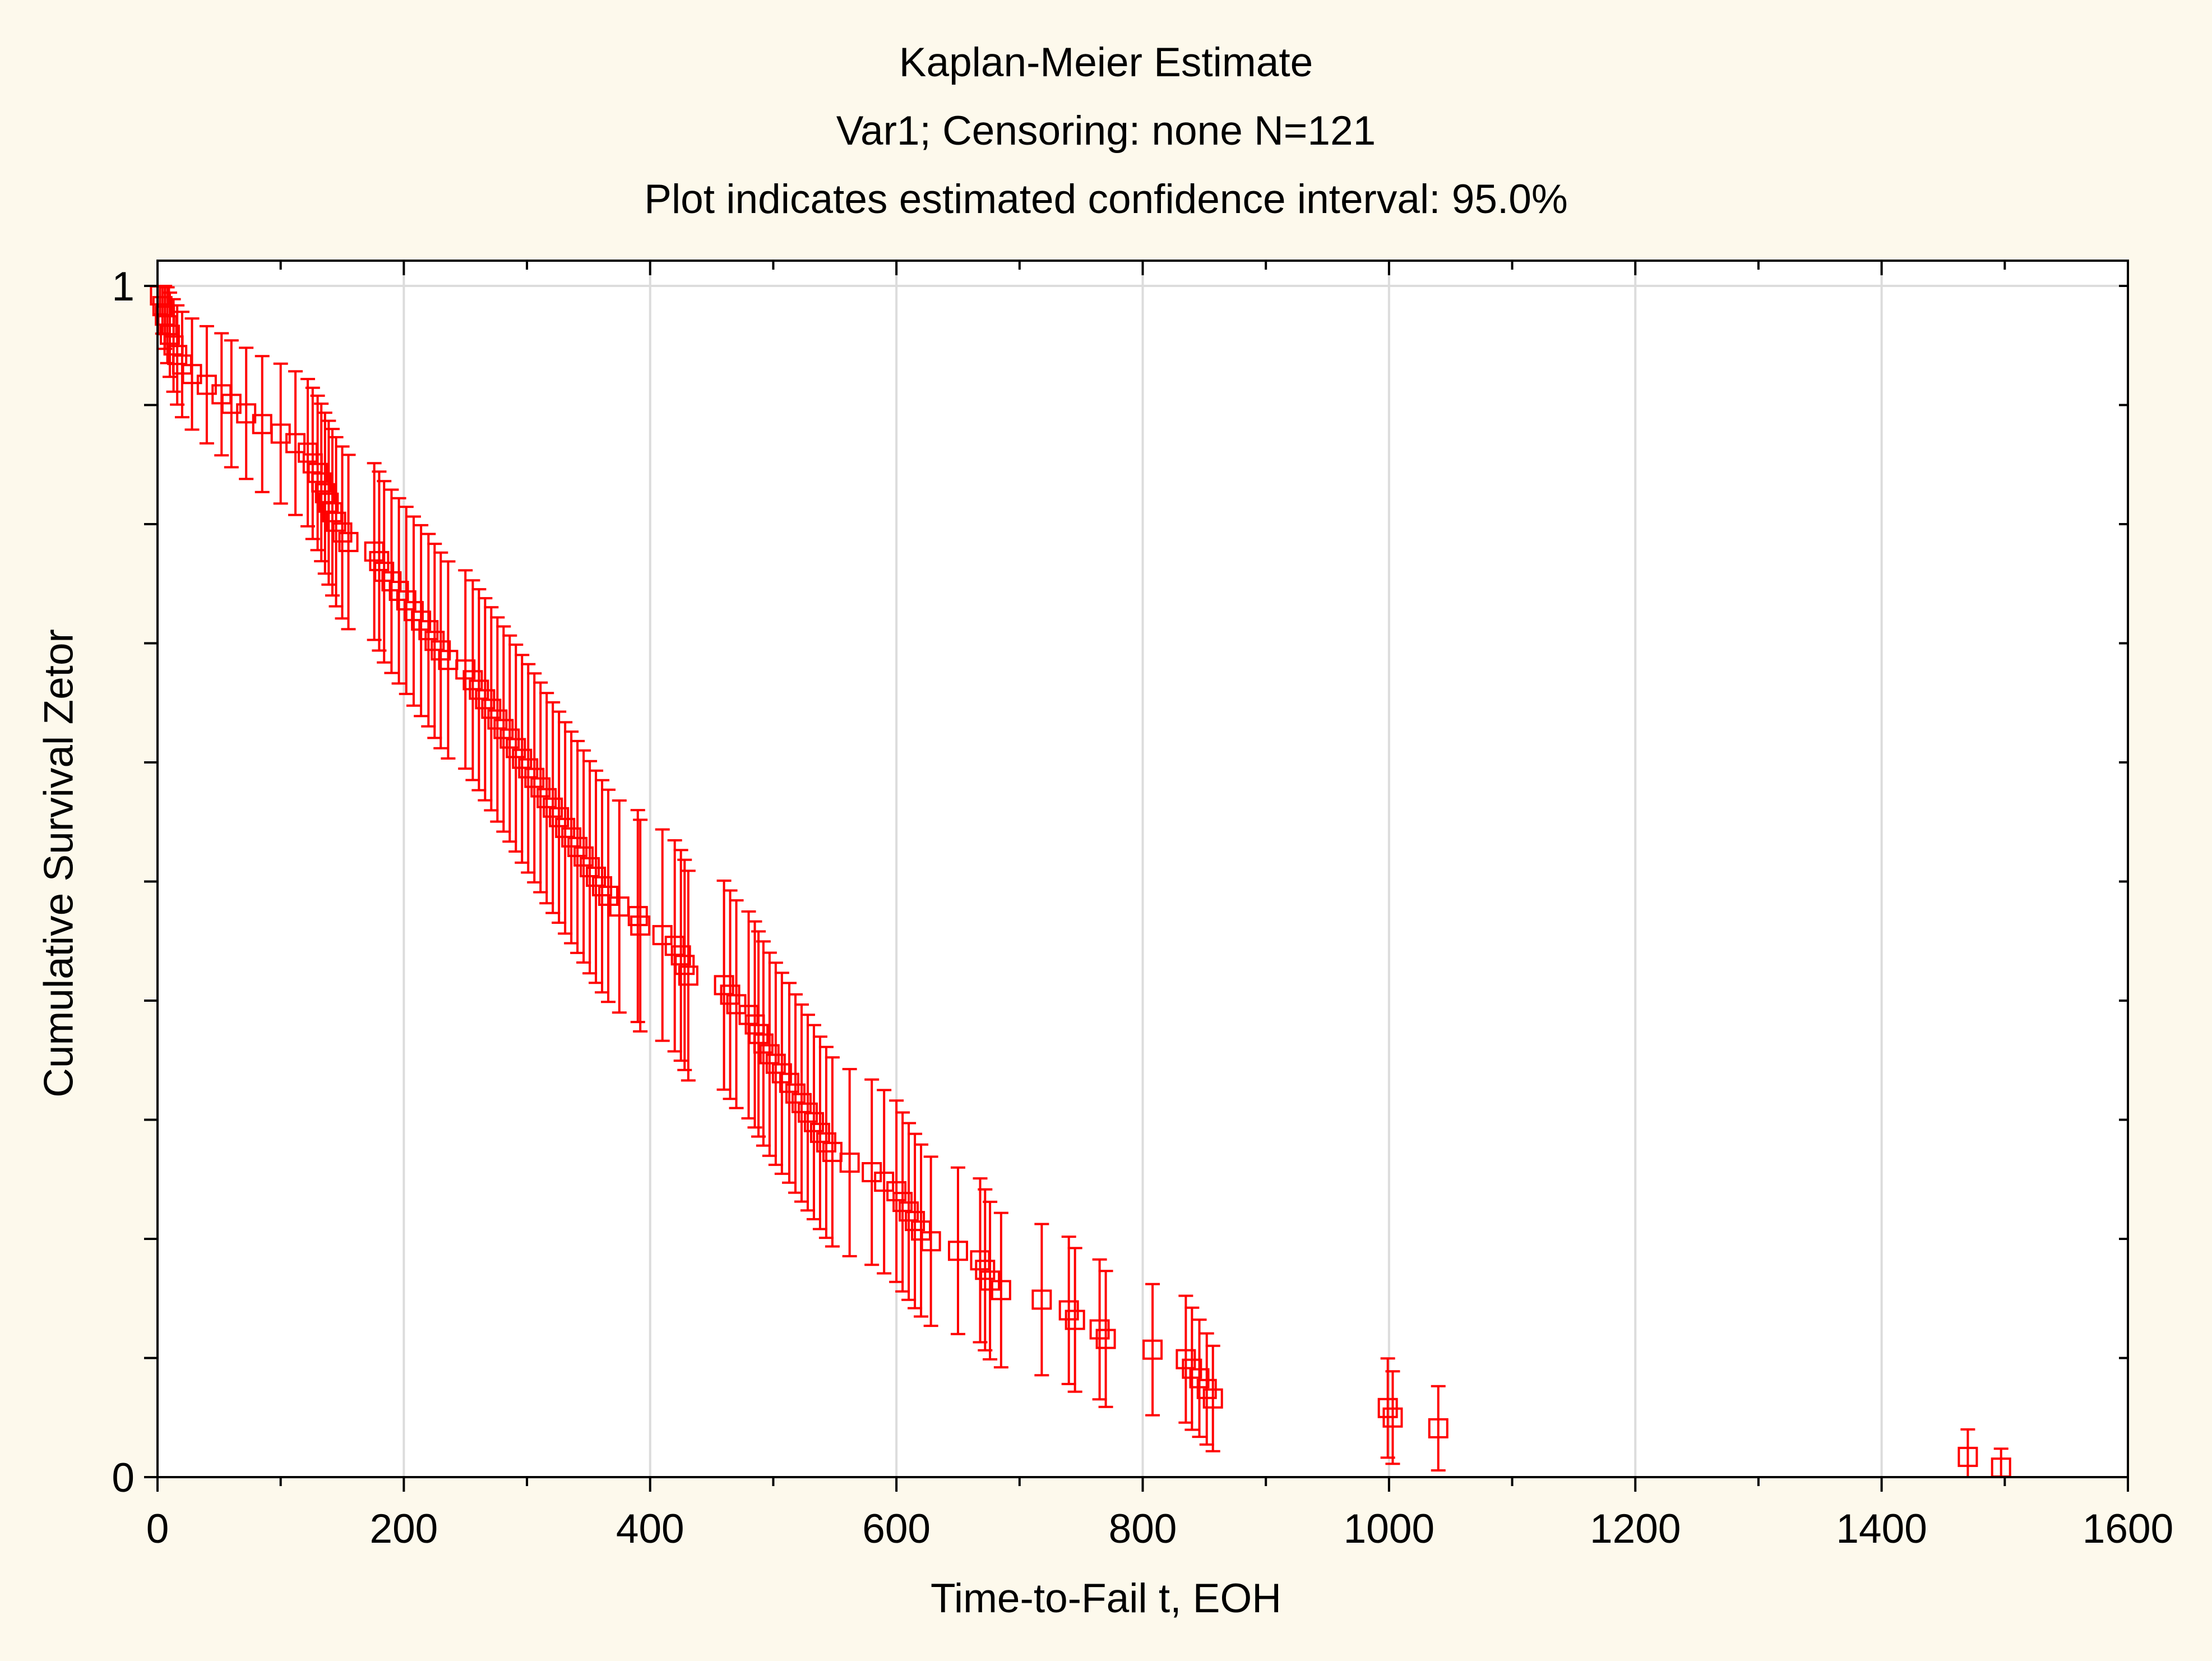 The width and height of the screenshot is (2212, 1661). I want to click on x-tick-label: 1200, so click(1636, 1529).